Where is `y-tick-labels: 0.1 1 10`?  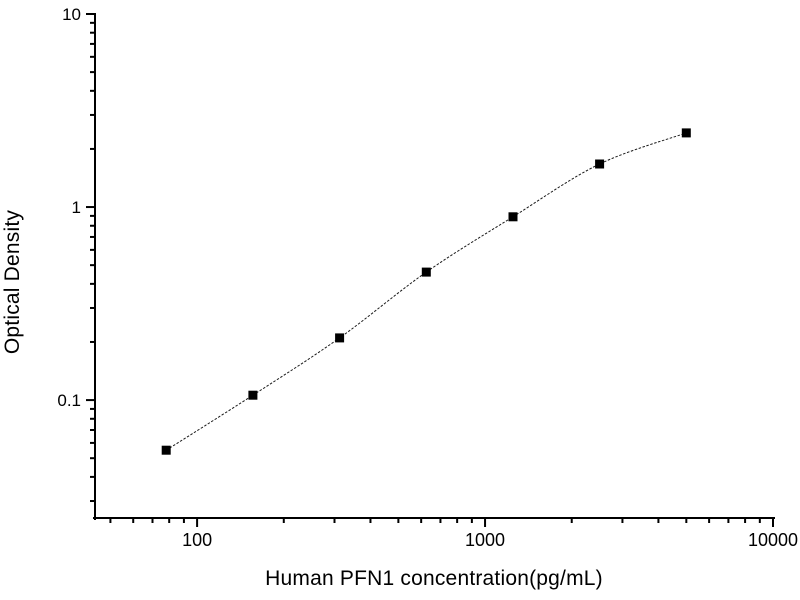
y-tick-labels: 0.1 1 10 is located at coordinates (69, 207).